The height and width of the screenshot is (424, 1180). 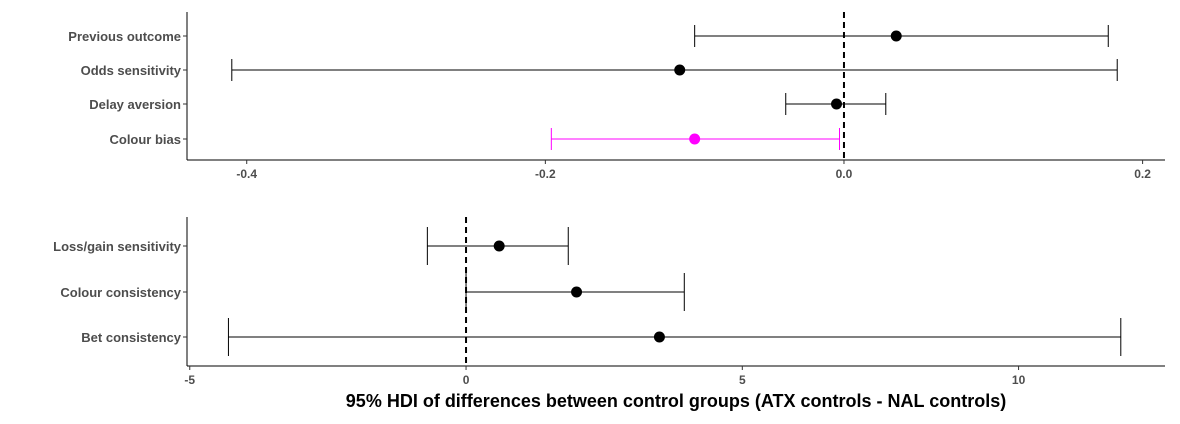 What do you see at coordinates (844, 174) in the screenshot?
I see `x-tick-label: 0.0` at bounding box center [844, 174].